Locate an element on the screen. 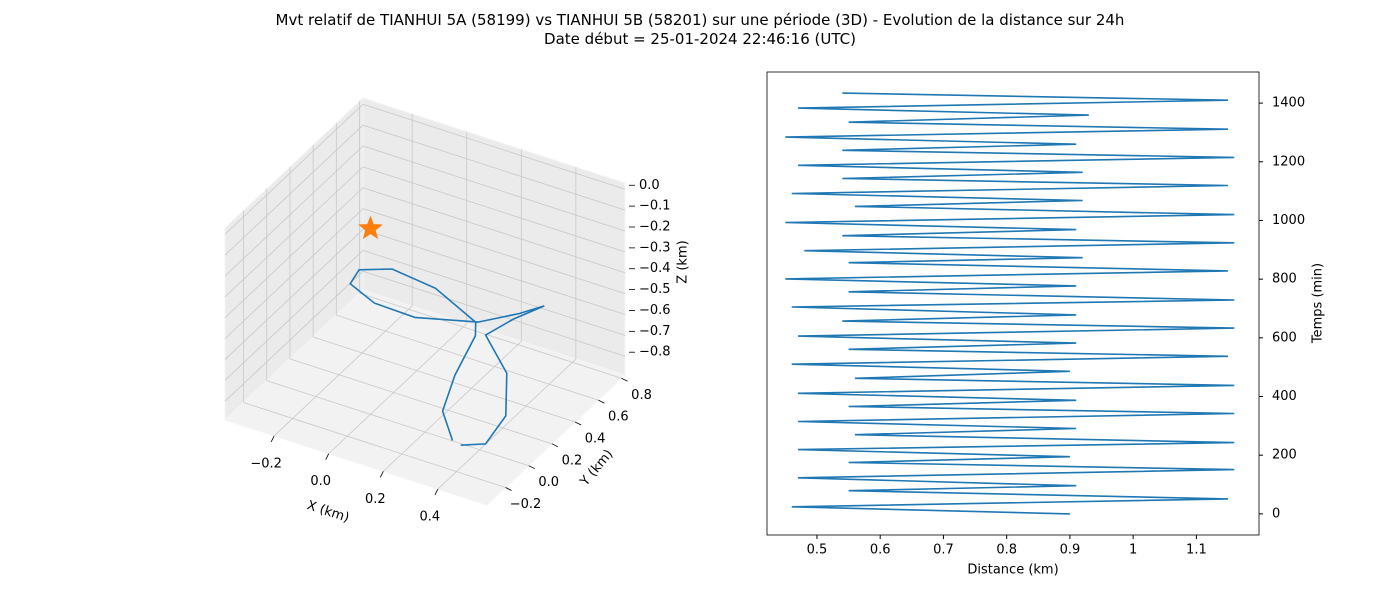  y-tick-label: 0.4 is located at coordinates (595, 438).